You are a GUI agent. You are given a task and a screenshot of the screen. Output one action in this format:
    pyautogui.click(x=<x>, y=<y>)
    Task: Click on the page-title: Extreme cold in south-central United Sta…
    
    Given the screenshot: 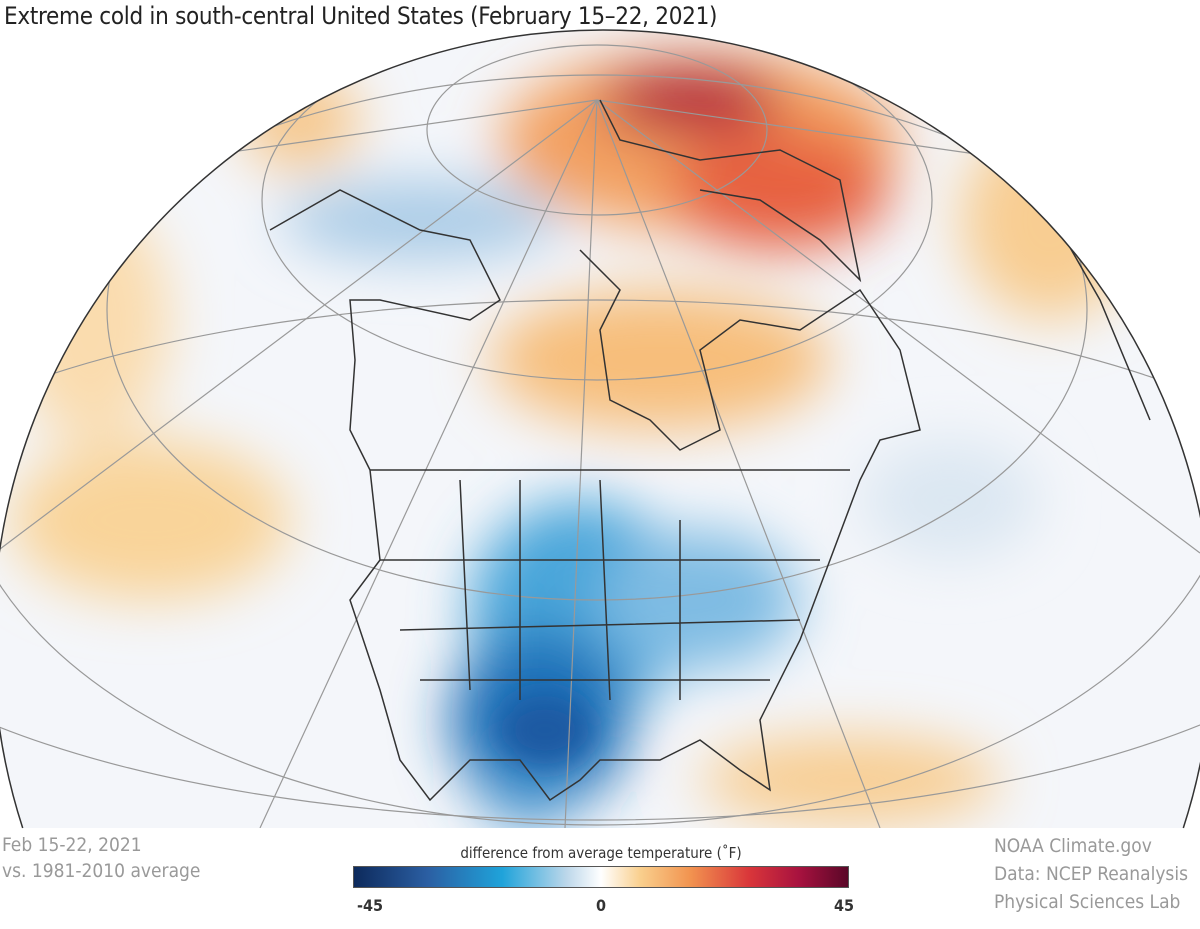 What is the action you would take?
    pyautogui.click(x=361, y=16)
    